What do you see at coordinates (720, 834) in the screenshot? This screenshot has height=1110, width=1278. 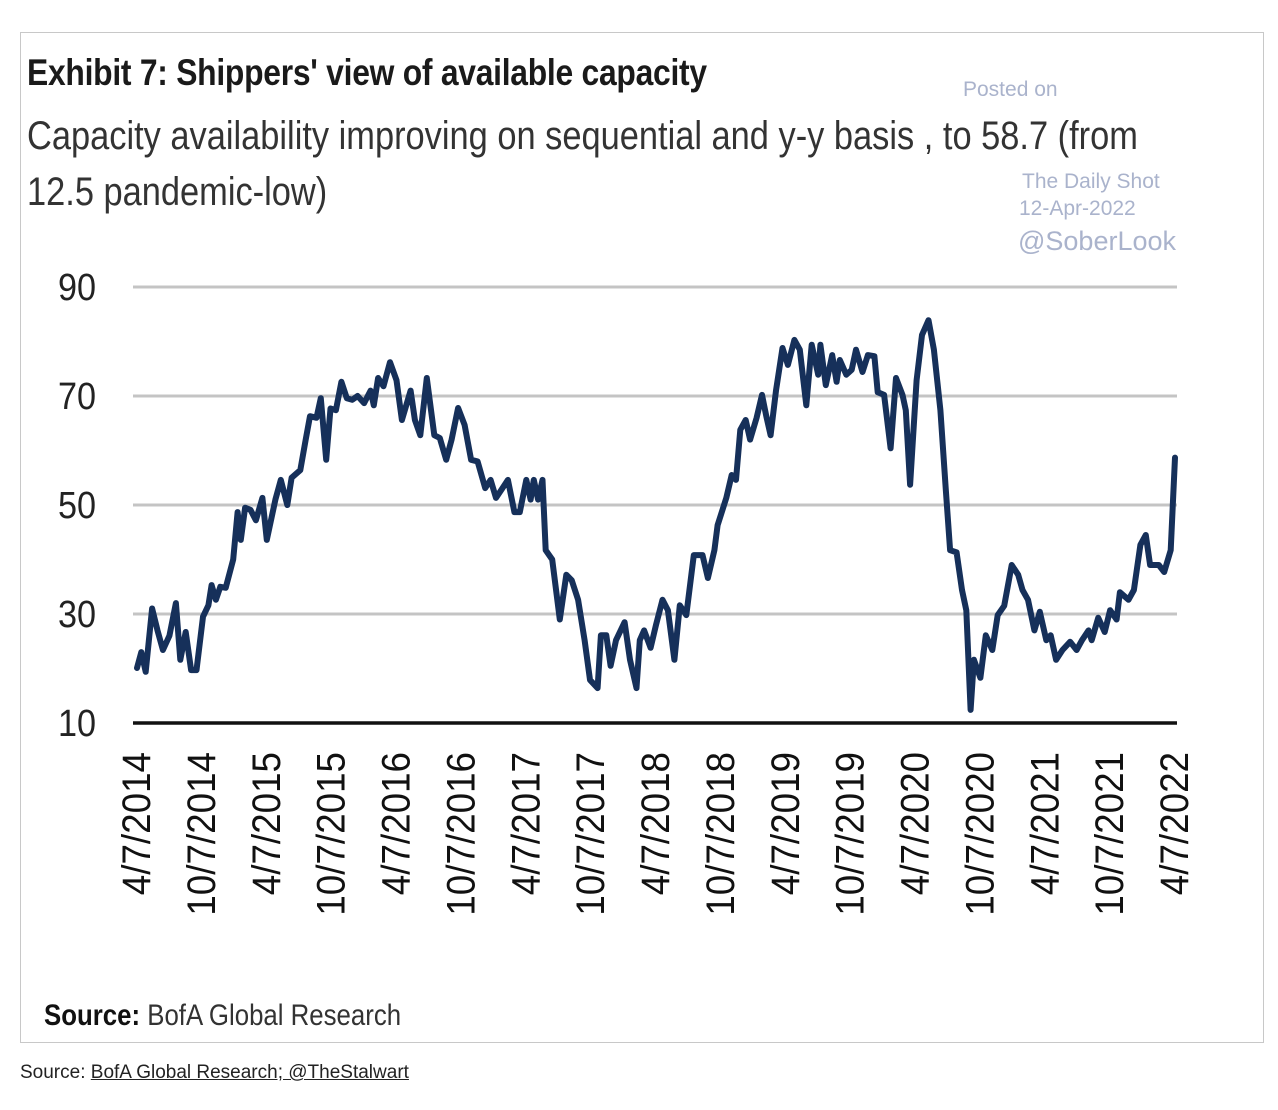 I see `x-tick-label: 10/7/2018` at bounding box center [720, 834].